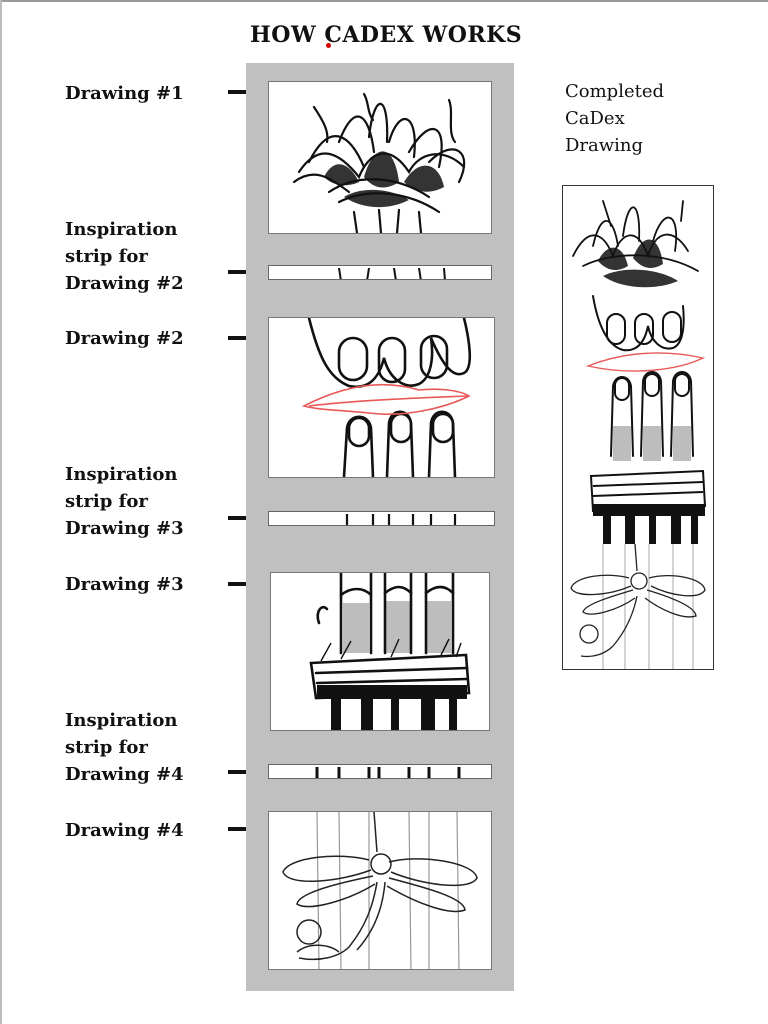 The width and height of the screenshot is (768, 1024). Describe the element at coordinates (401, 519) in the screenshot. I see `strip-3-sketch` at that location.